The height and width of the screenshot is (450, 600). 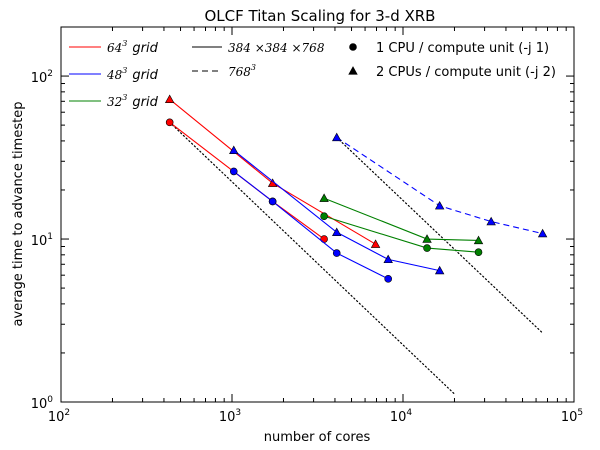 I want to click on x-tick-label-exponent: 3, so click(x=238, y=413).